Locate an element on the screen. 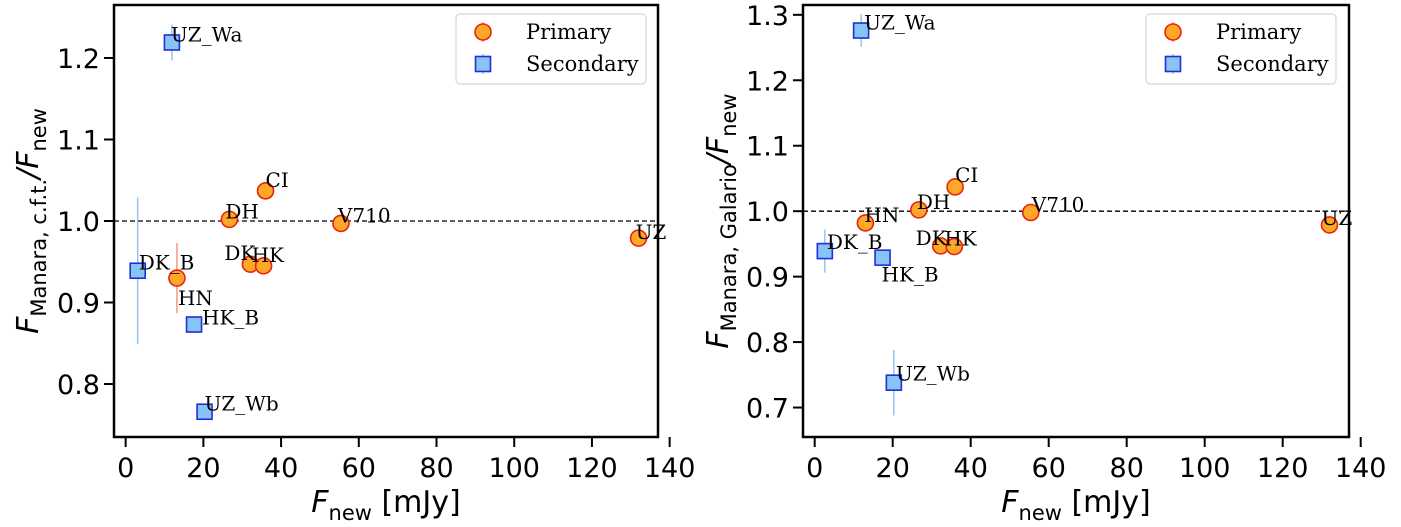 The width and height of the screenshot is (1401, 527). data-point-v710 is located at coordinates (1030, 212).